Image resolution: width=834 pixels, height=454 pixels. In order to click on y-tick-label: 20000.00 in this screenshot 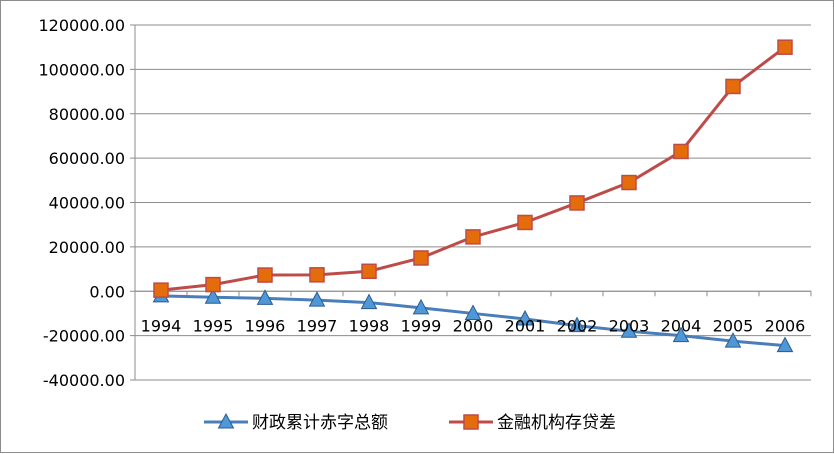, I will do `click(87, 247)`.